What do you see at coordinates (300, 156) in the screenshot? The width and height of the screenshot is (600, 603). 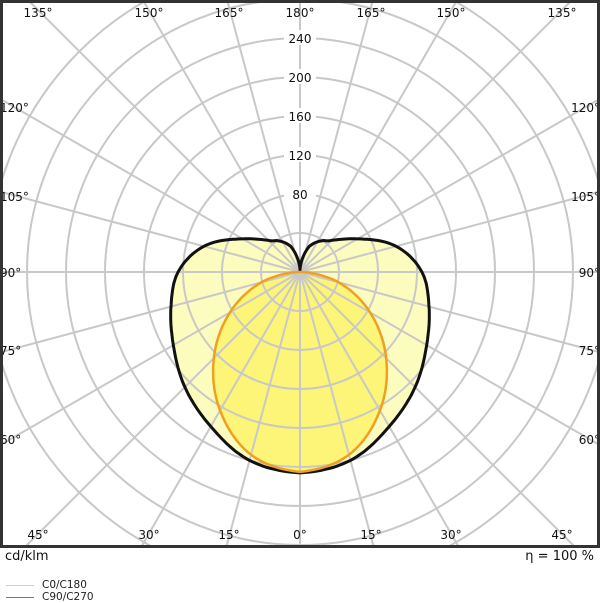 I see `radial-tick-label: 120` at bounding box center [300, 156].